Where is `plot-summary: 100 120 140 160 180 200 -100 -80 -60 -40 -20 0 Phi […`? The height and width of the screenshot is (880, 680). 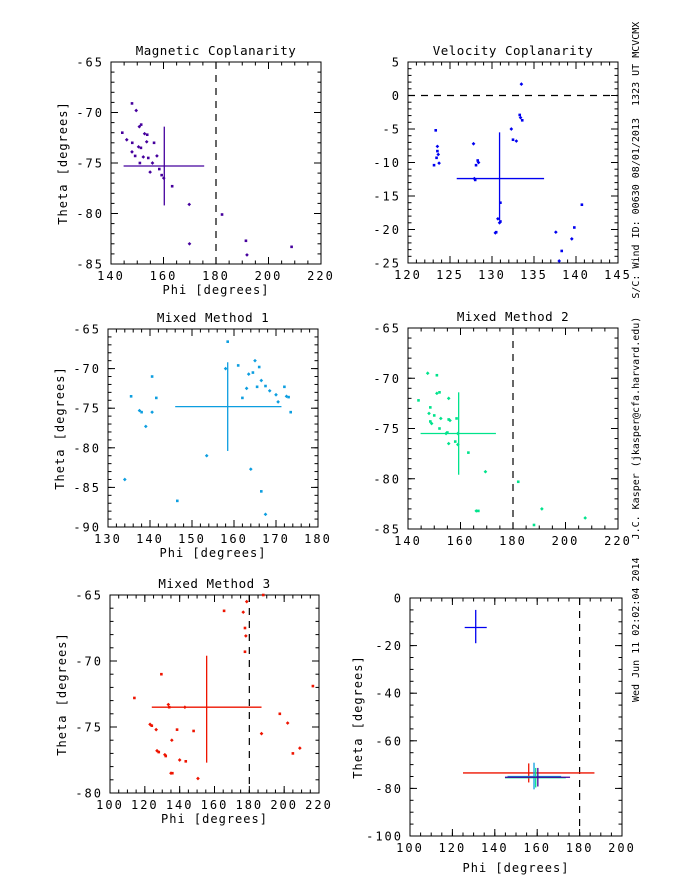 plot-summary: 100 120 140 160 180 200 -100 -80 -60 -40 -20 0 Phi [… is located at coordinates (493, 734).